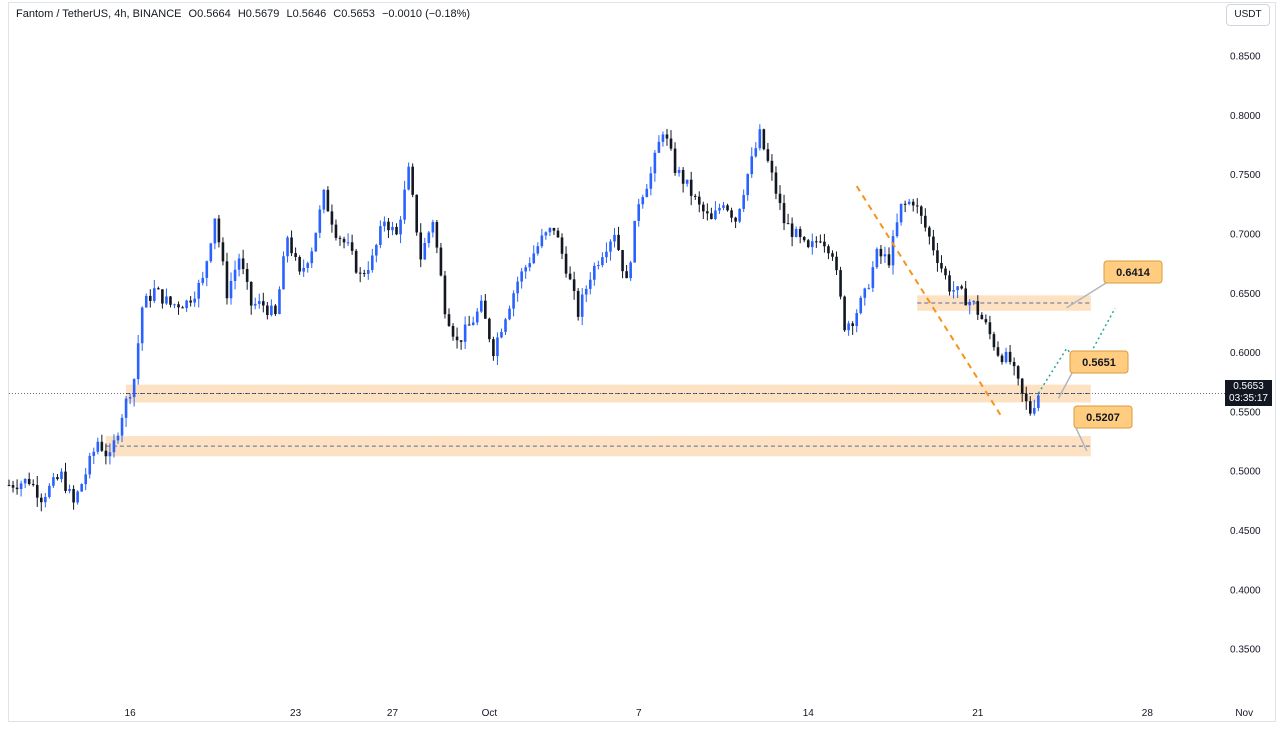 The width and height of the screenshot is (1280, 729). Describe the element at coordinates (209, 14) in the screenshot. I see `open-value: O0.5664` at that location.